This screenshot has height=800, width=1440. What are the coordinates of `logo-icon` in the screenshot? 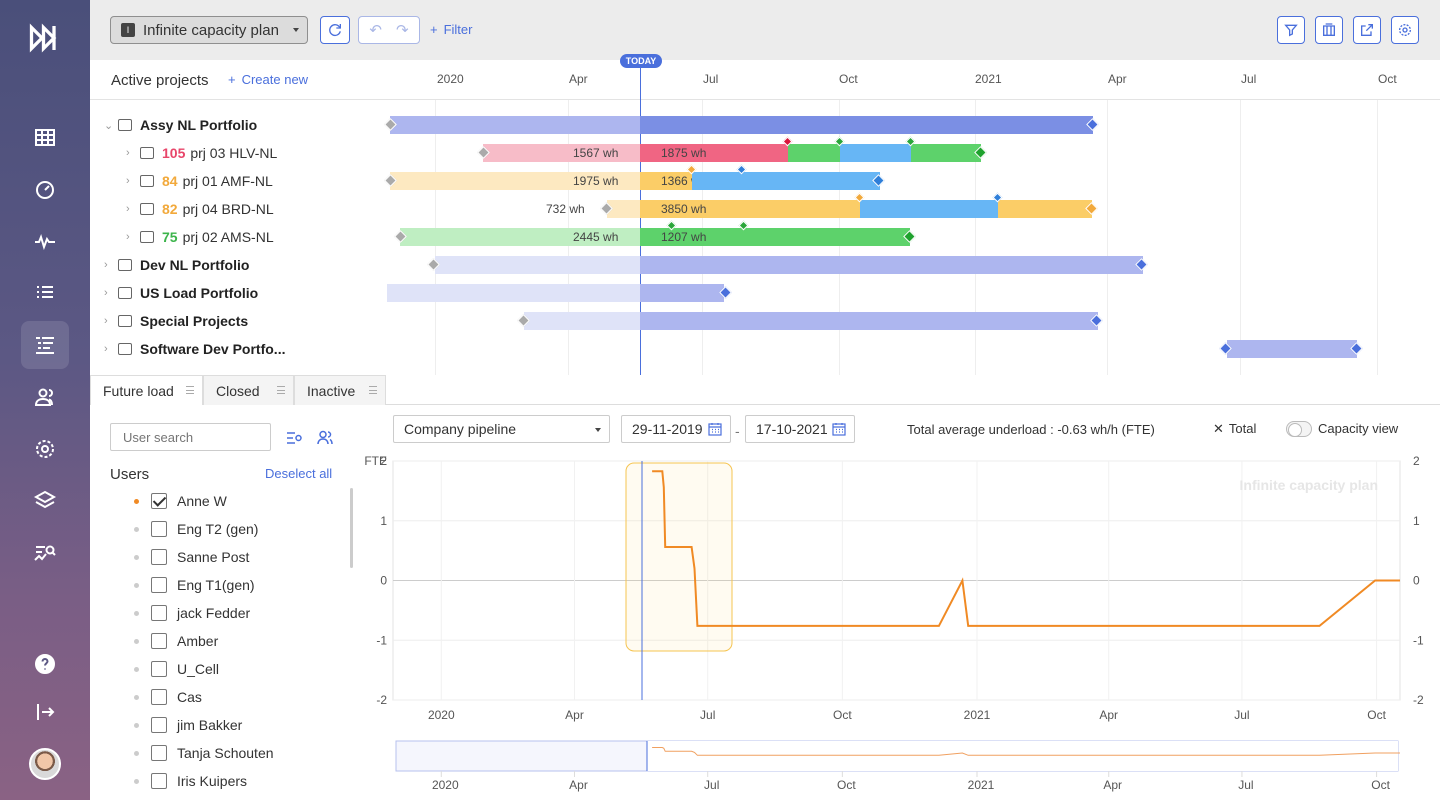 It's located at (45, 38).